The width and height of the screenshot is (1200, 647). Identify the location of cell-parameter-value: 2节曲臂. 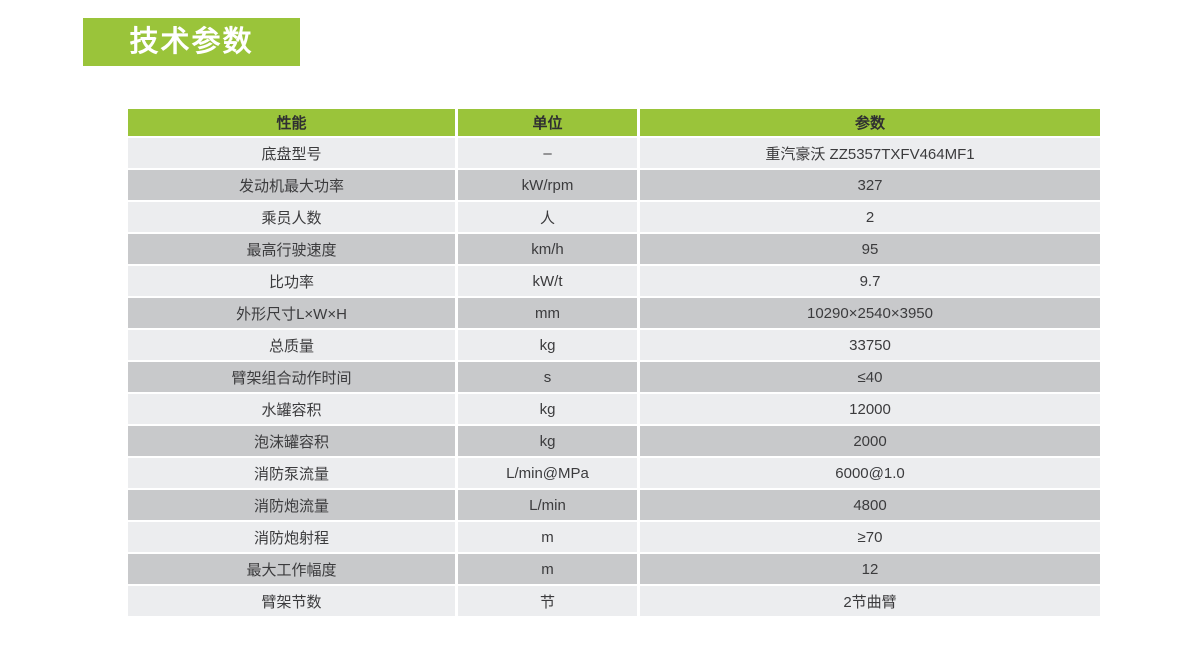
(870, 601).